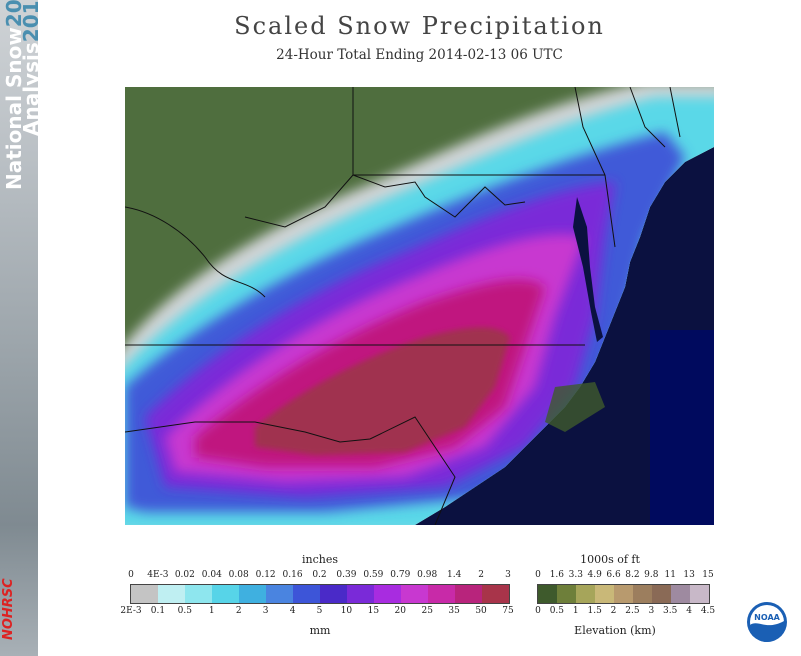 The width and height of the screenshot is (801, 656). Describe the element at coordinates (131, 611) in the screenshot. I see `precip-legend-bottom-tick: 2E-3` at that location.